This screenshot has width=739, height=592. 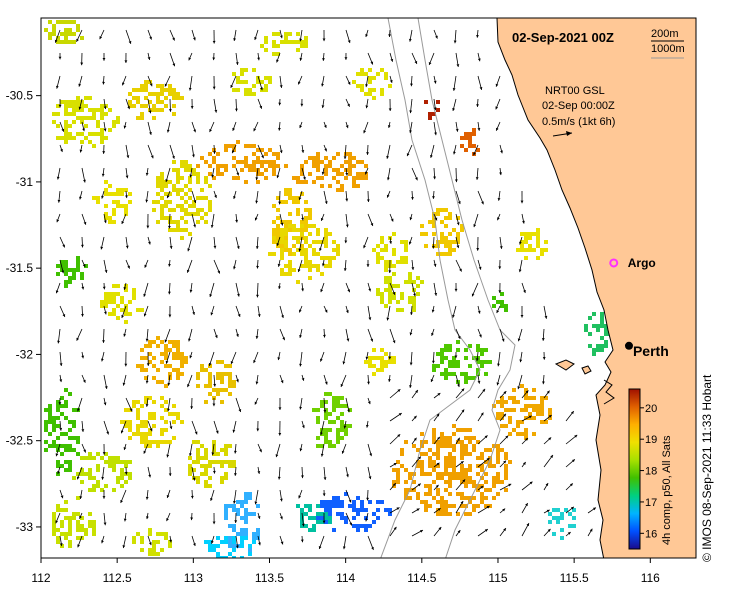 What do you see at coordinates (614, 263) in the screenshot?
I see `argo-marker-icon` at bounding box center [614, 263].